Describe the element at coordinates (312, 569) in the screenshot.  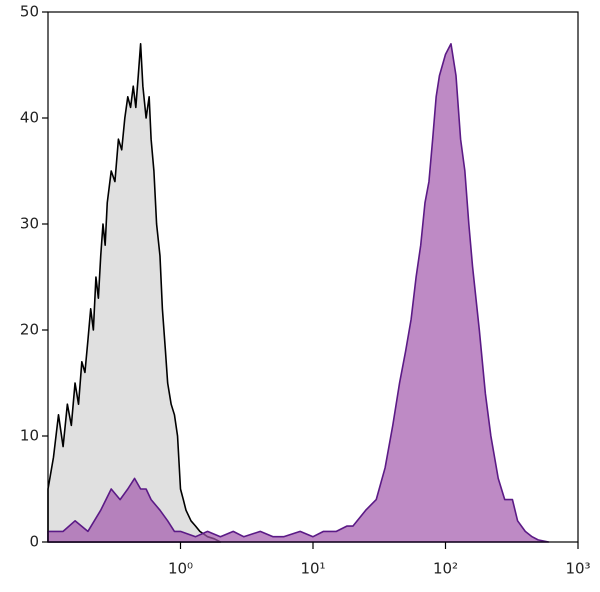
I see `x-tick-label: 10¹` at that location.